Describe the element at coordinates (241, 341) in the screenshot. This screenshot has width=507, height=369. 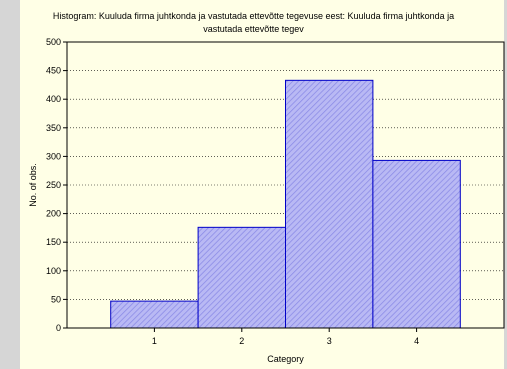
I see `x-tick-label: 2` at that location.